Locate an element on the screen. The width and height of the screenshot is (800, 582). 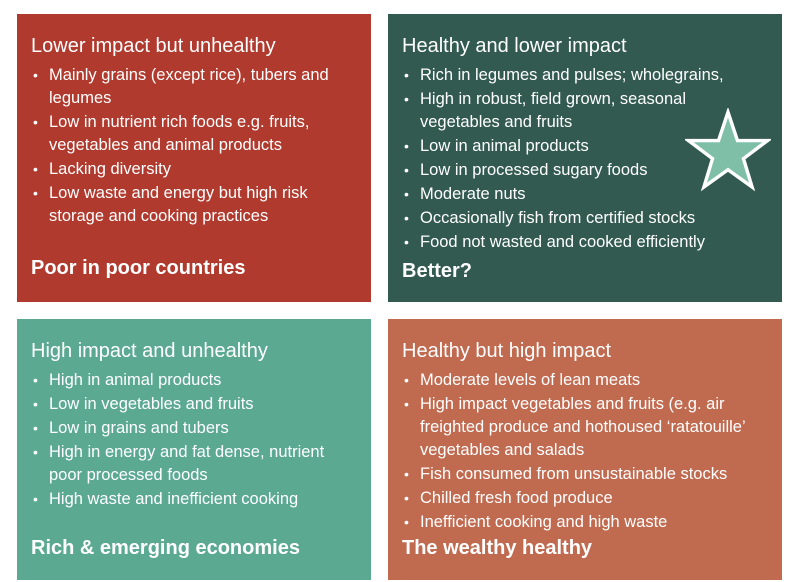
panel-title: Lower impact but unhealthy is located at coordinates (153, 46).